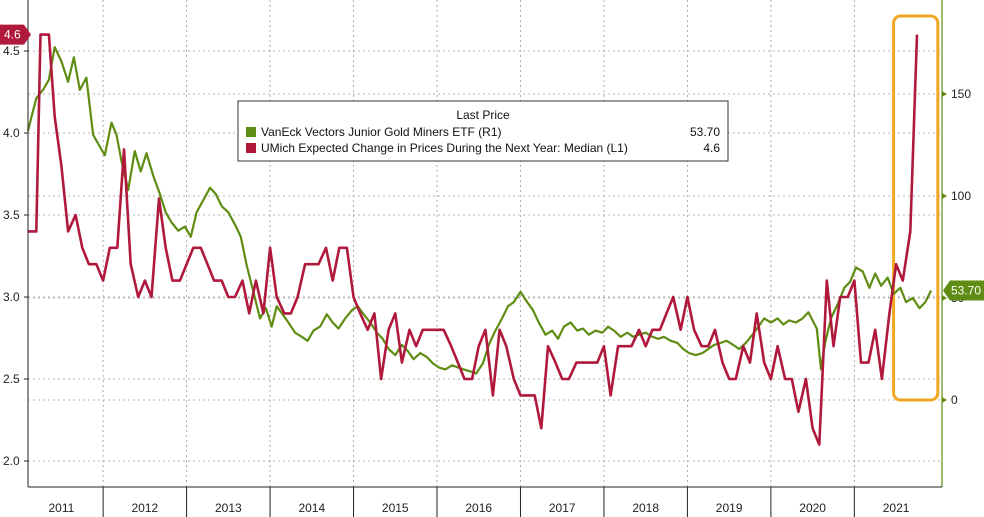 This screenshot has height=517, width=984. I want to click on legend-header: Last Price, so click(483, 115).